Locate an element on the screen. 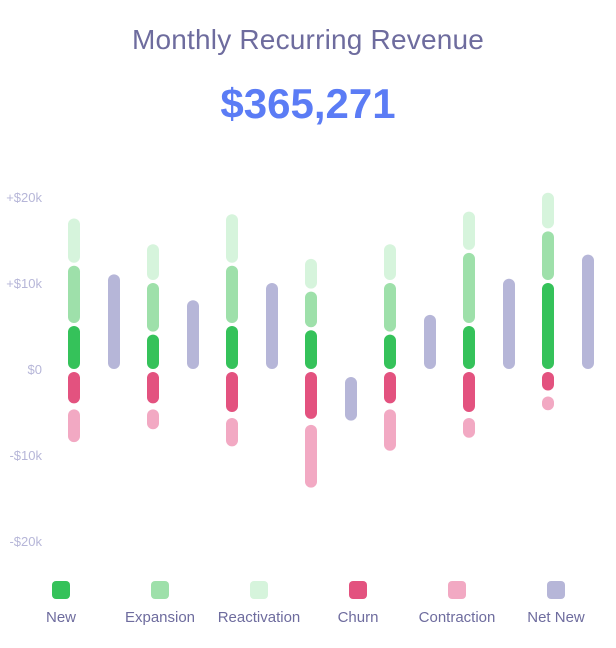 The width and height of the screenshot is (616, 648). legend-item-churn: Churn is located at coordinates (358, 602).